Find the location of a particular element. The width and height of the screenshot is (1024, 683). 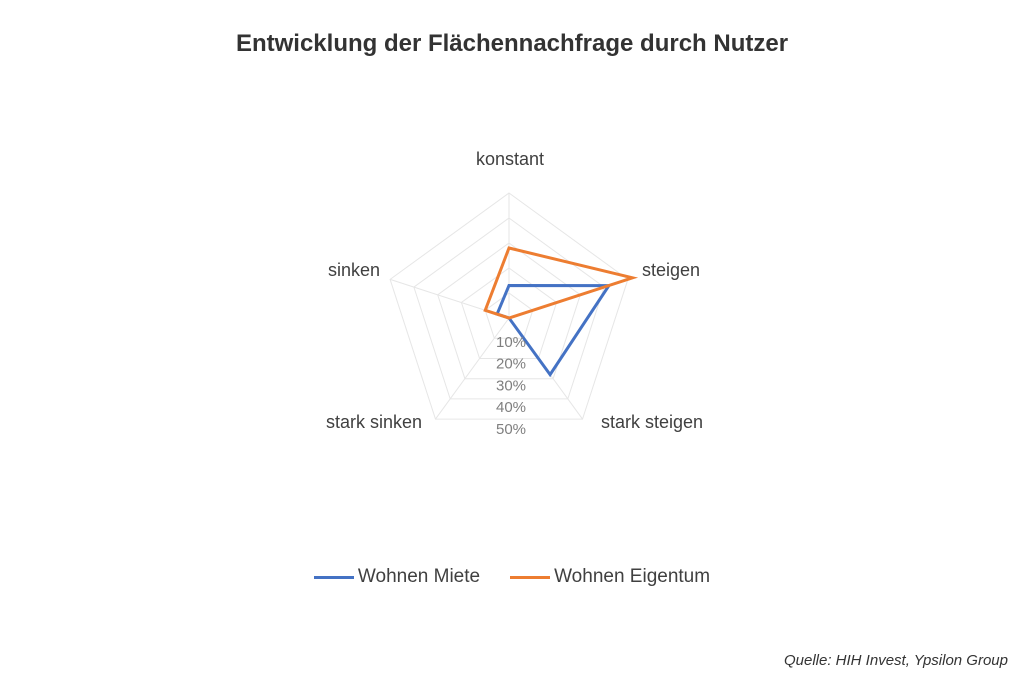

legend-item-wohnen-eigentum: Wohnen Eigentum is located at coordinates (610, 577).